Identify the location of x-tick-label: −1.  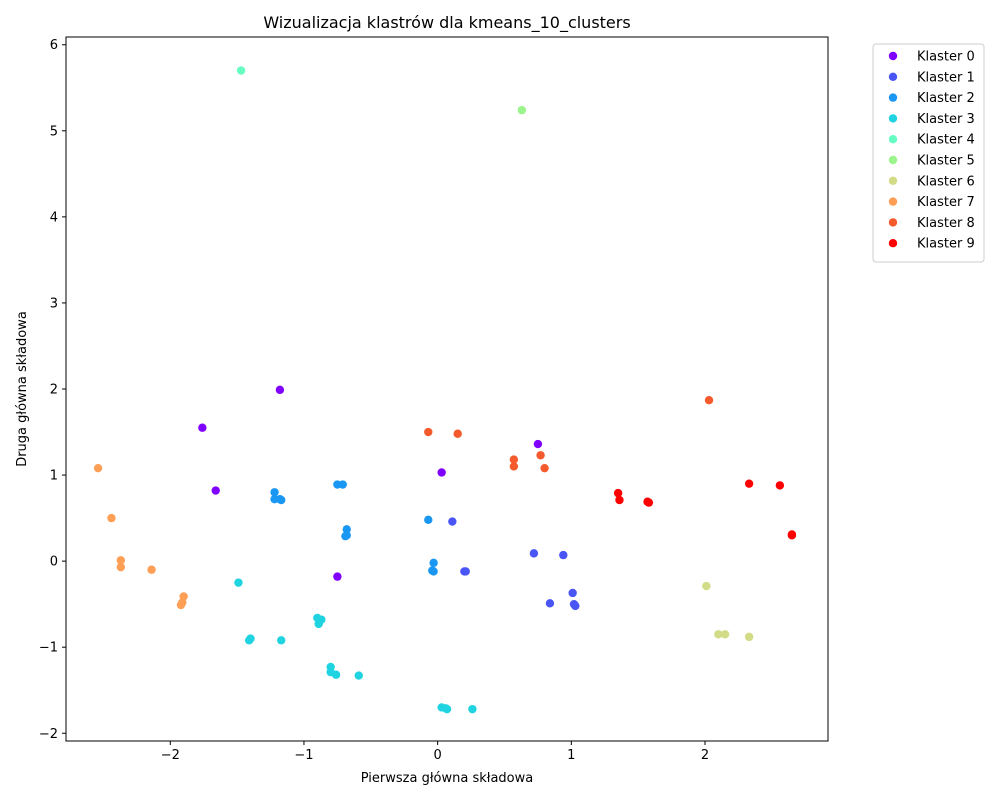
(303, 755).